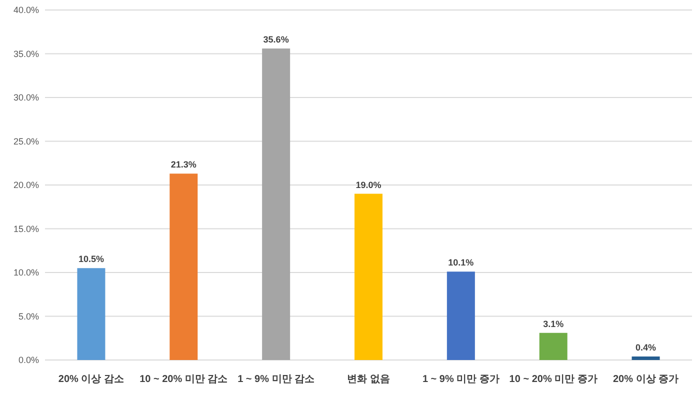  Describe the element at coordinates (184, 379) in the screenshot. I see `x-tick-label: 10 ~ 20% 미만 감소` at that location.